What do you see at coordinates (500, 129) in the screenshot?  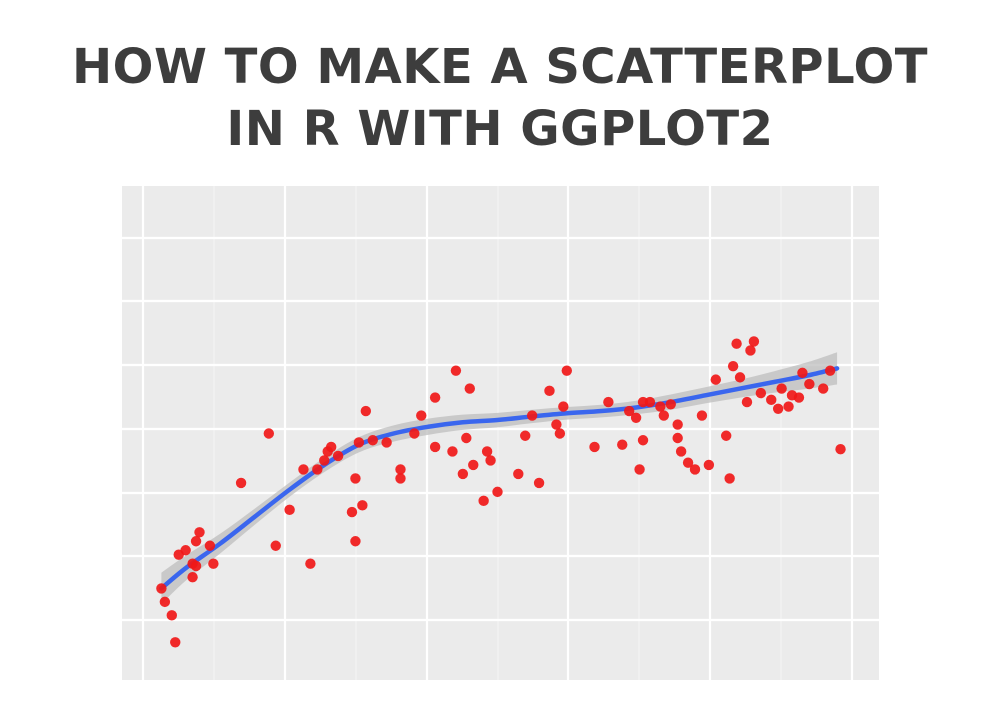 I see `page-title-line-2: IN R WITH GGPLOT2` at bounding box center [500, 129].